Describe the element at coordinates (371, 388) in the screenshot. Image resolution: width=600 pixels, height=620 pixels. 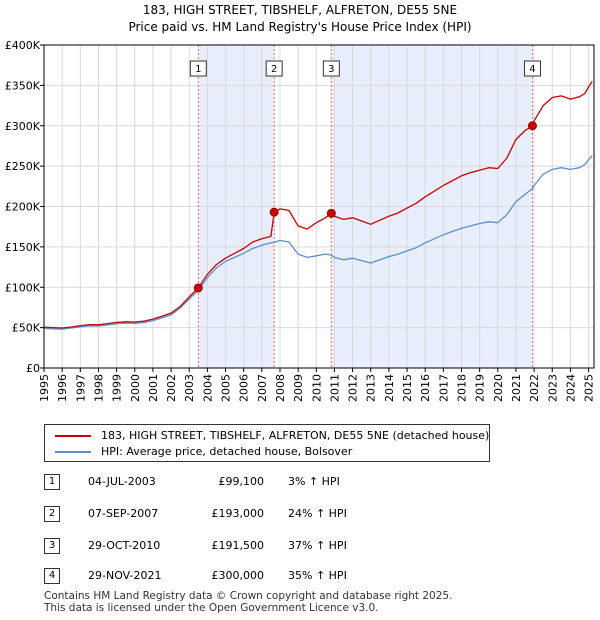
I see `x-tick-label: 2013` at that location.